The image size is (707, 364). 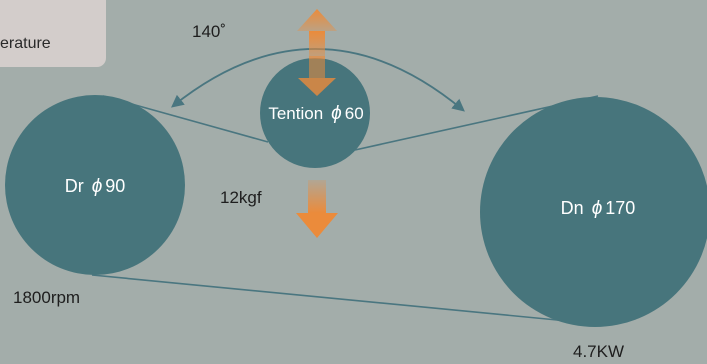 What do you see at coordinates (620, 208) in the screenshot?
I see `driven-pulley-size: 170` at bounding box center [620, 208].